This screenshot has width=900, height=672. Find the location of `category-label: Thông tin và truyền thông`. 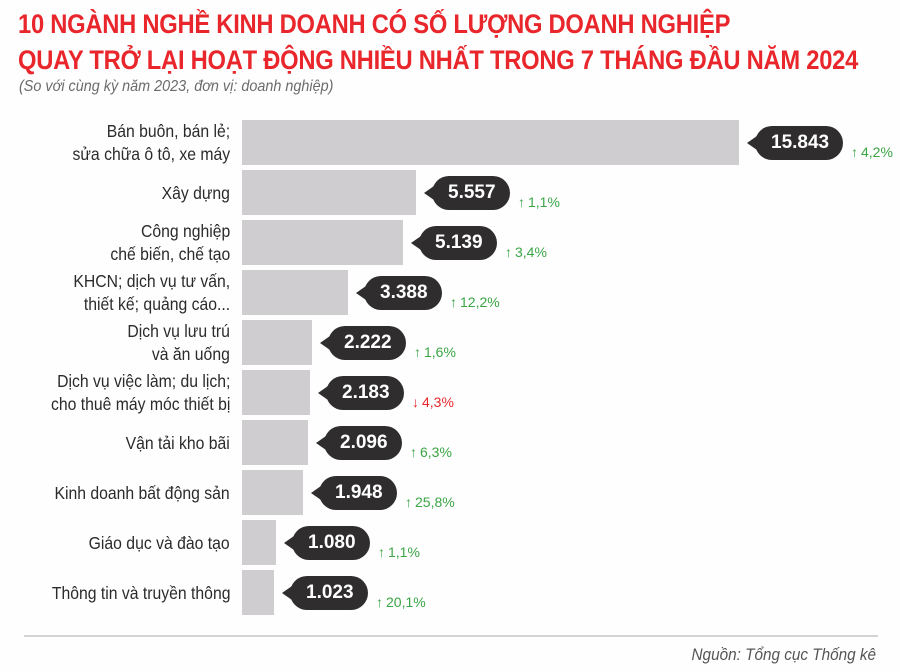

category-label: Thông tin và truyền thông is located at coordinates (140, 593).